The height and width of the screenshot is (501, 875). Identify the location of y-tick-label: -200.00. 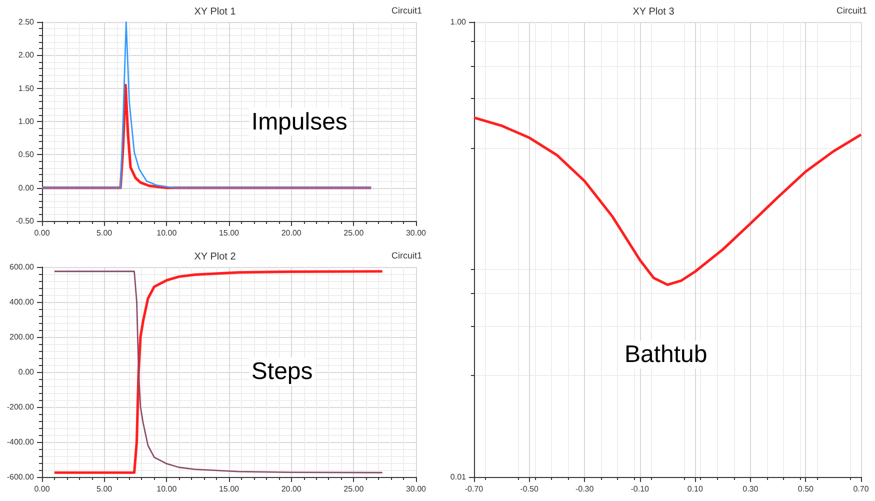
(20, 407).